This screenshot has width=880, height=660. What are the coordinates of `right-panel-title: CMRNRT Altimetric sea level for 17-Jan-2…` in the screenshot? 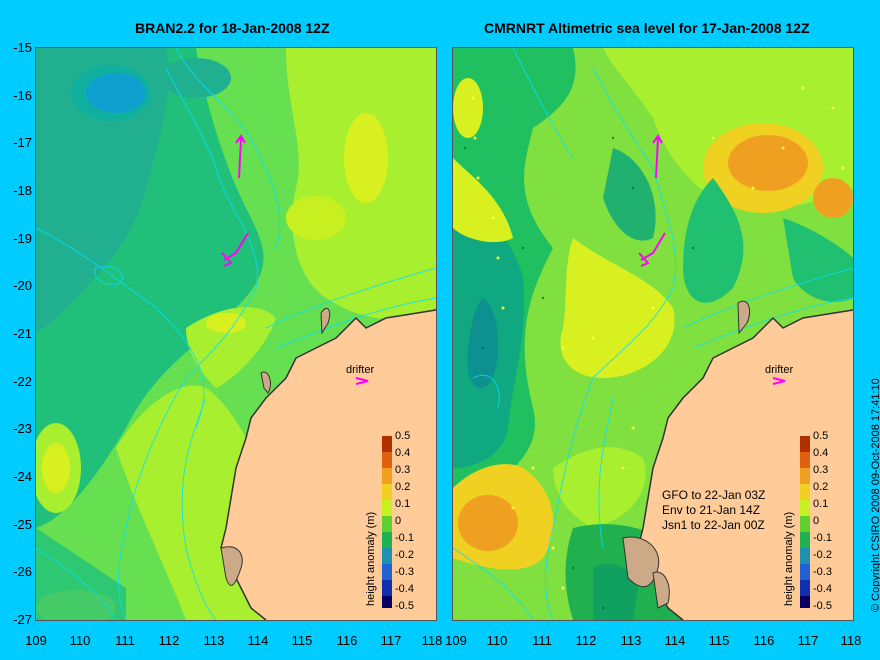 It's located at (647, 28).